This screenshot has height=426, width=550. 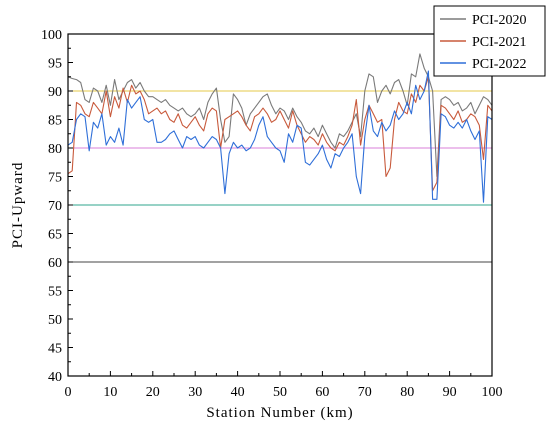 What do you see at coordinates (110, 392) in the screenshot?
I see `x-tick-label: 10` at bounding box center [110, 392].